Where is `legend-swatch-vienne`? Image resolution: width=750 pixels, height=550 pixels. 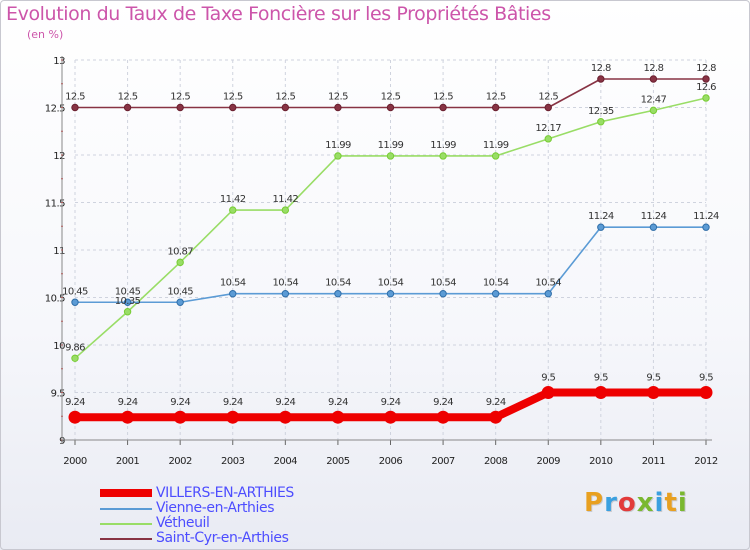
legend-swatch-vienne is located at coordinates (126, 509).